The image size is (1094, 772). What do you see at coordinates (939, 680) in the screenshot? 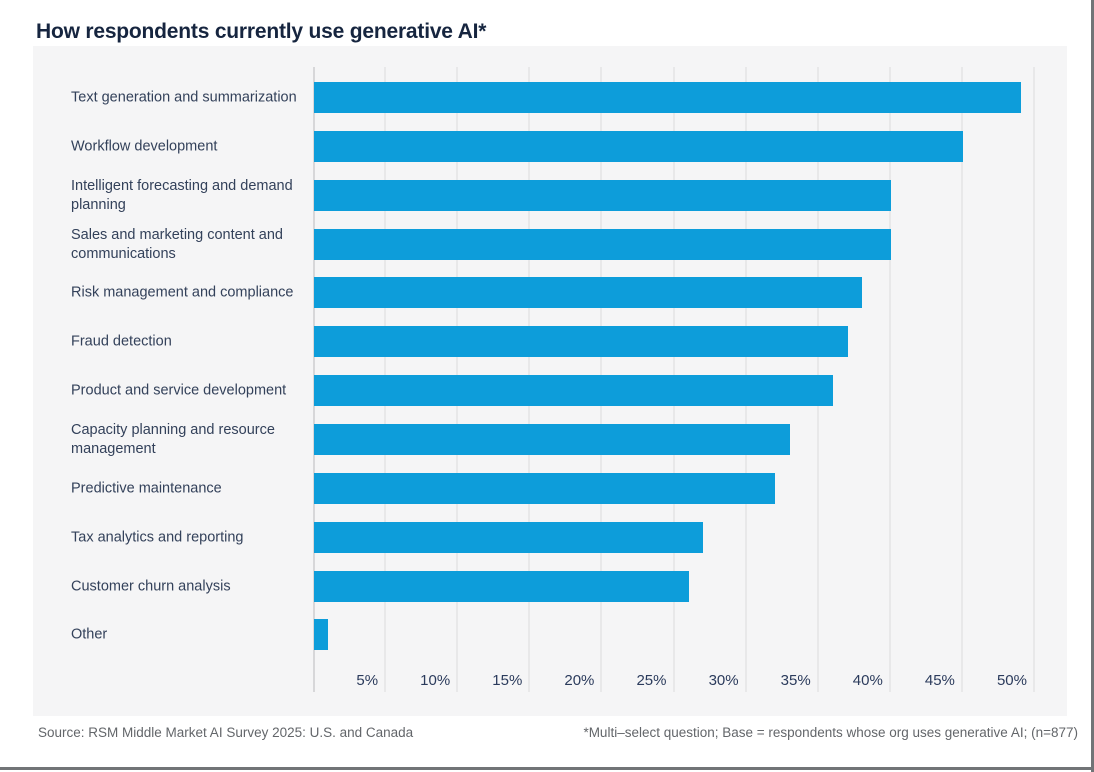
I see `x-tick-label: 45%` at bounding box center [939, 680].